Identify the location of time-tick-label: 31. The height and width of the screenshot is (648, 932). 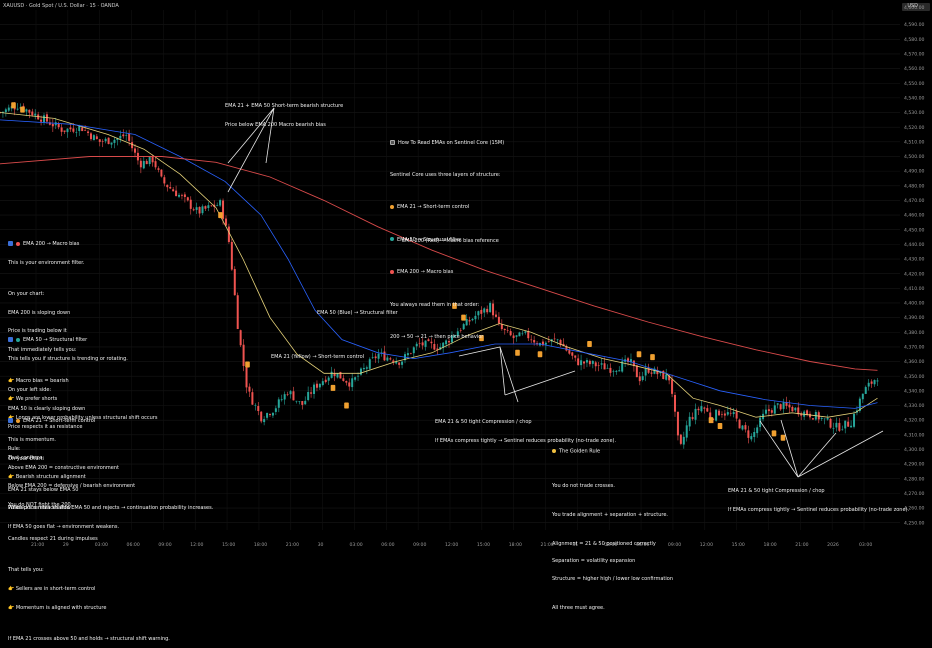
(575, 545).